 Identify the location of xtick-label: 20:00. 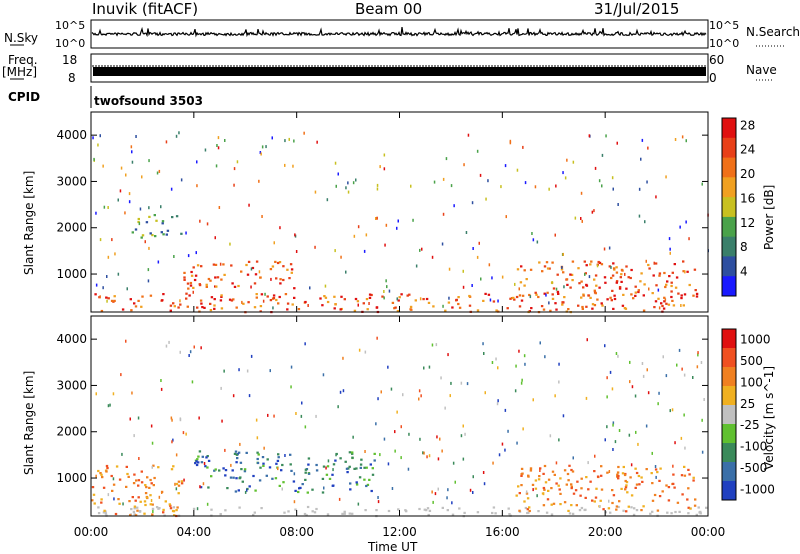
(605, 532).